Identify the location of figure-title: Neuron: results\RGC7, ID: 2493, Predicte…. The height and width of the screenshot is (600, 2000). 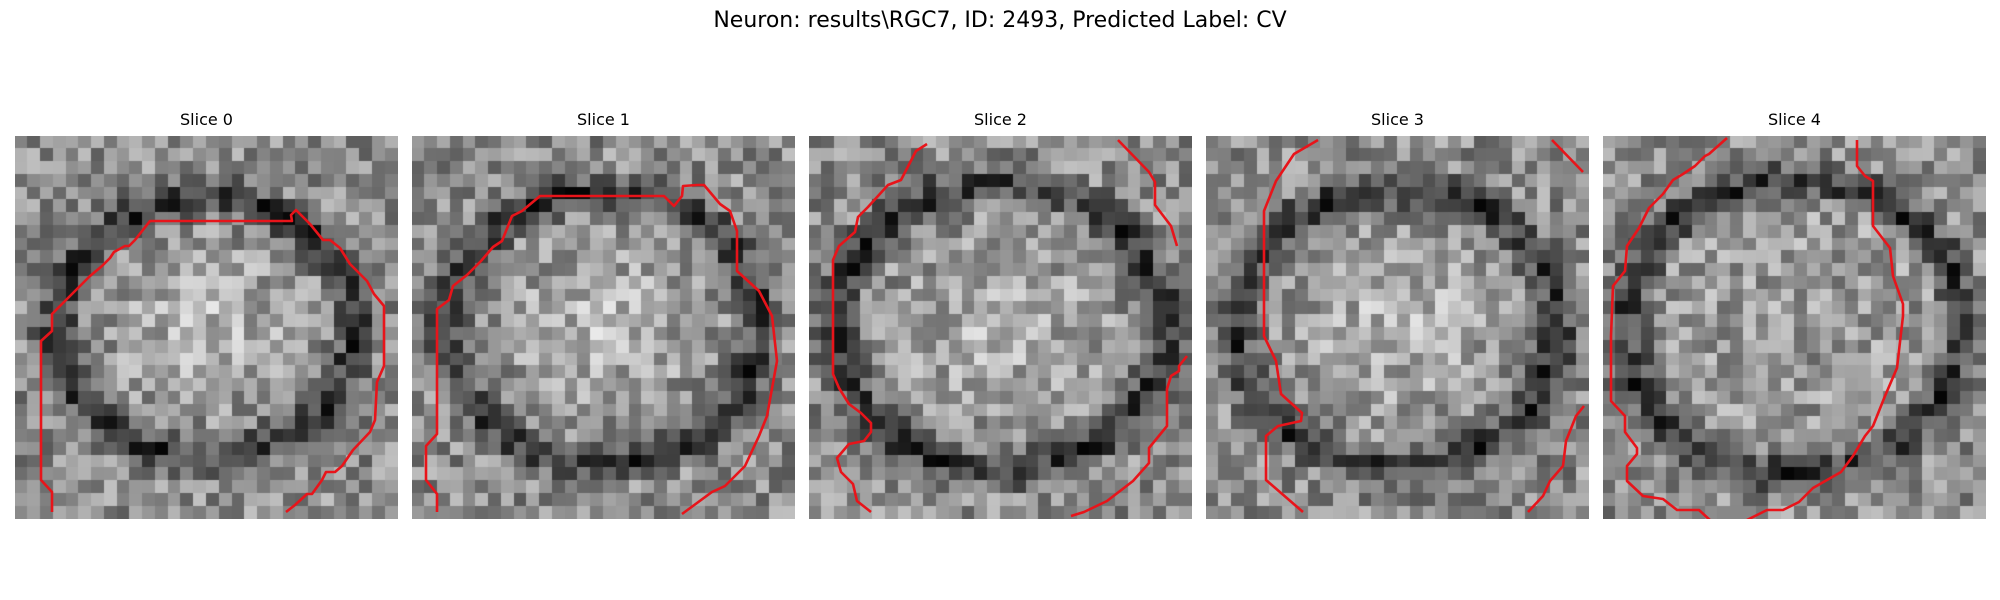
(1000, 20).